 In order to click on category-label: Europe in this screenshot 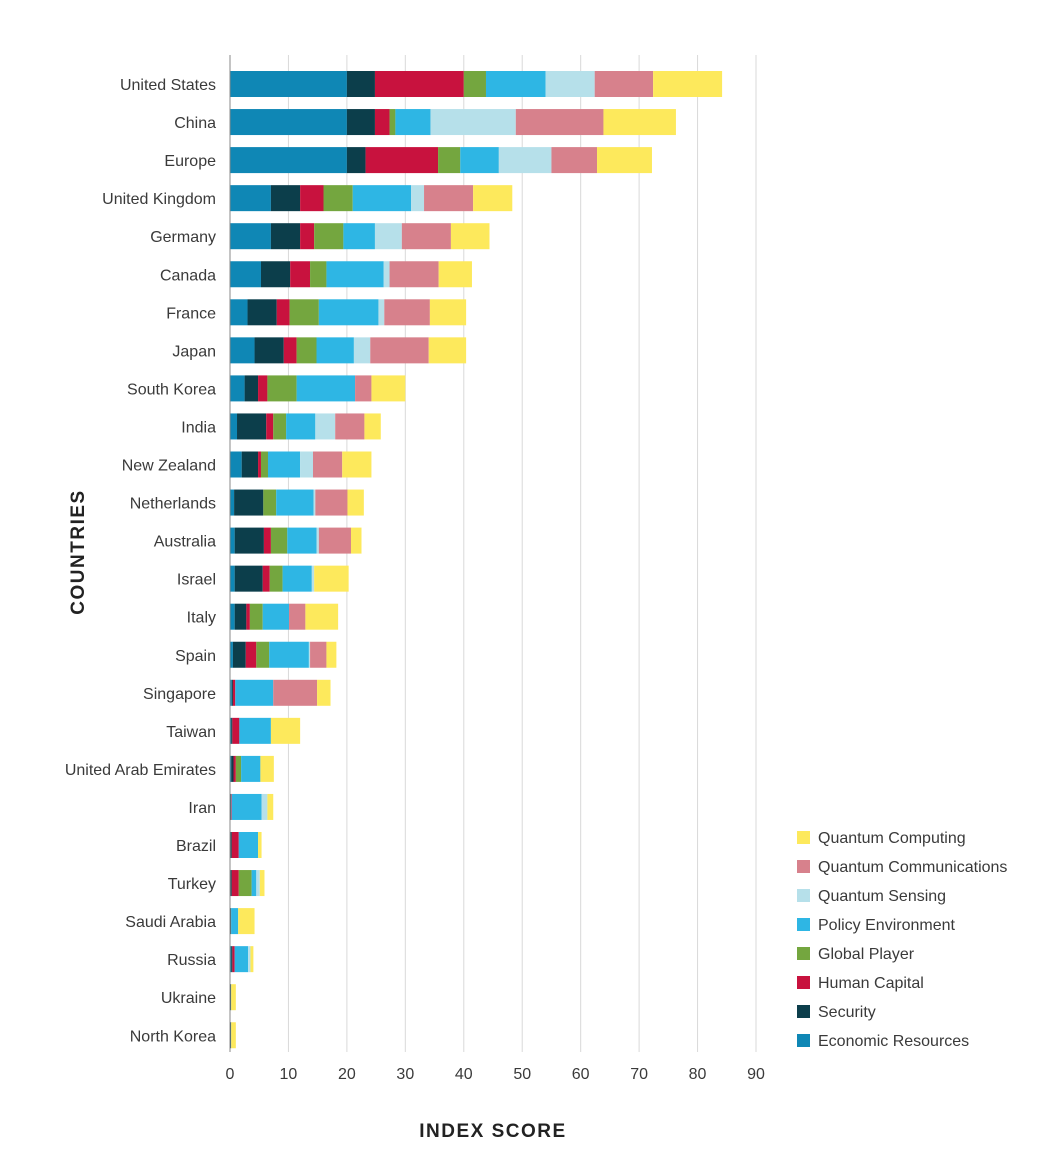, I will do `click(190, 161)`.